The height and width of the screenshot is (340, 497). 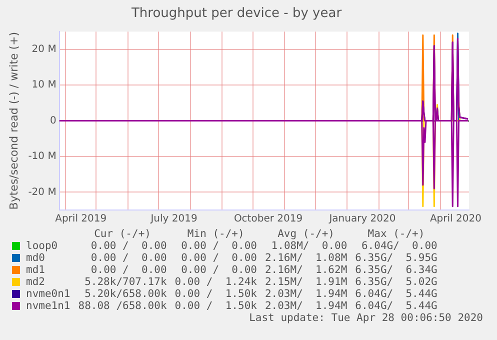 I want to click on chart-title: Throughput per device - by year, so click(x=236, y=14).